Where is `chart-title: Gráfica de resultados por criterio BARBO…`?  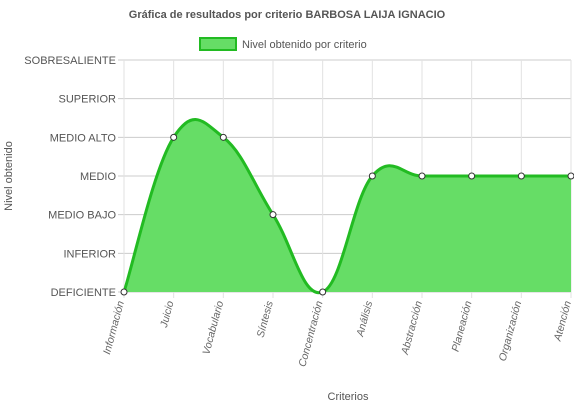
chart-title: Gráfica de resultados por criterio BARBO… is located at coordinates (287, 15).